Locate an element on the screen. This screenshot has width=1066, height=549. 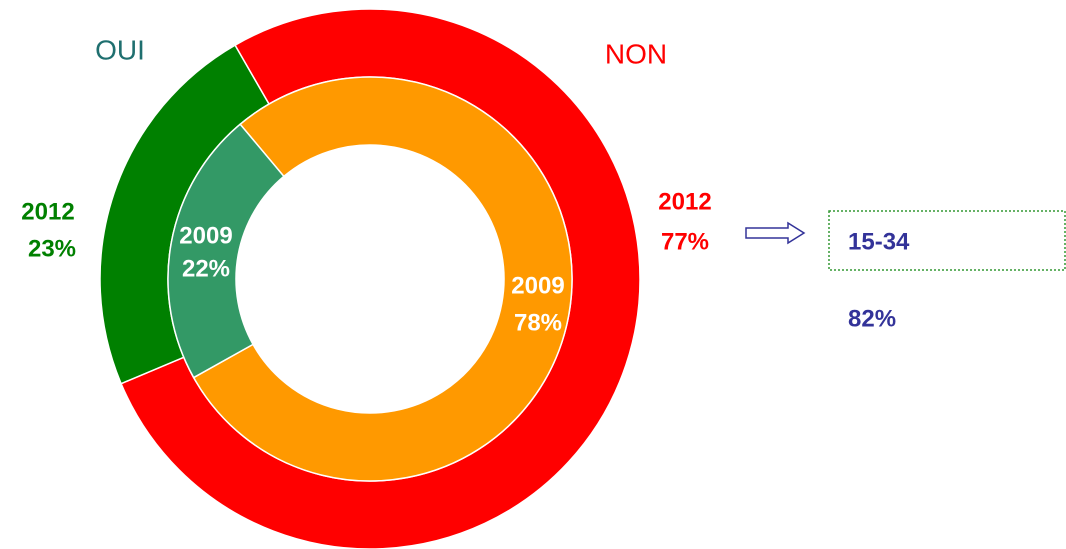
annotation: 82% is located at coordinates (872, 318).